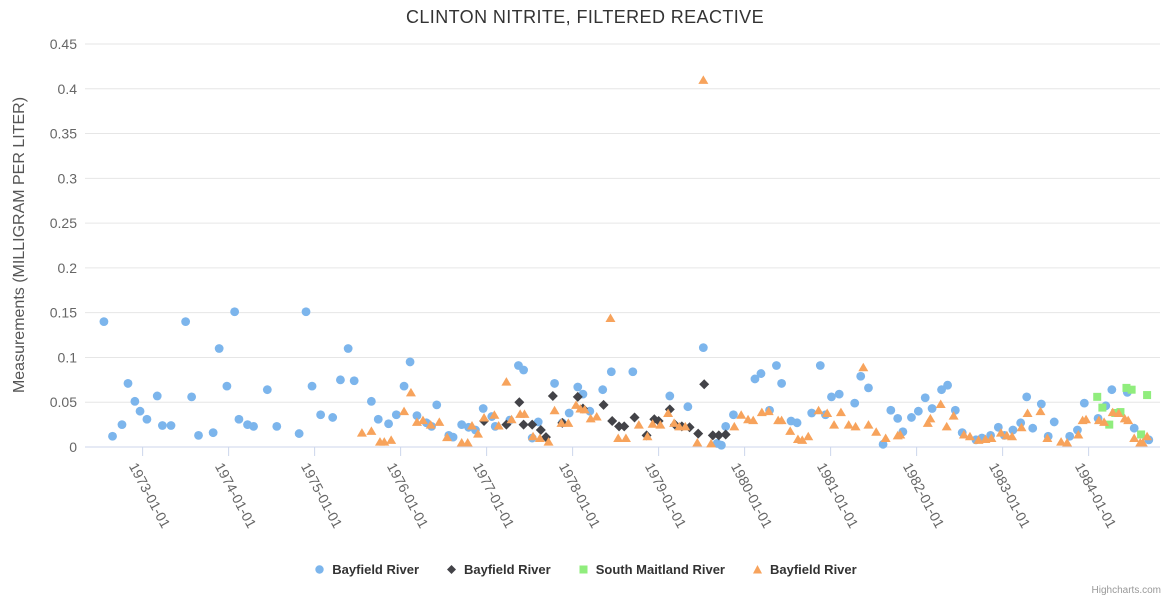 This screenshot has width=1170, height=600. I want to click on legend-item-square-2: South Maitland River, so click(651, 569).